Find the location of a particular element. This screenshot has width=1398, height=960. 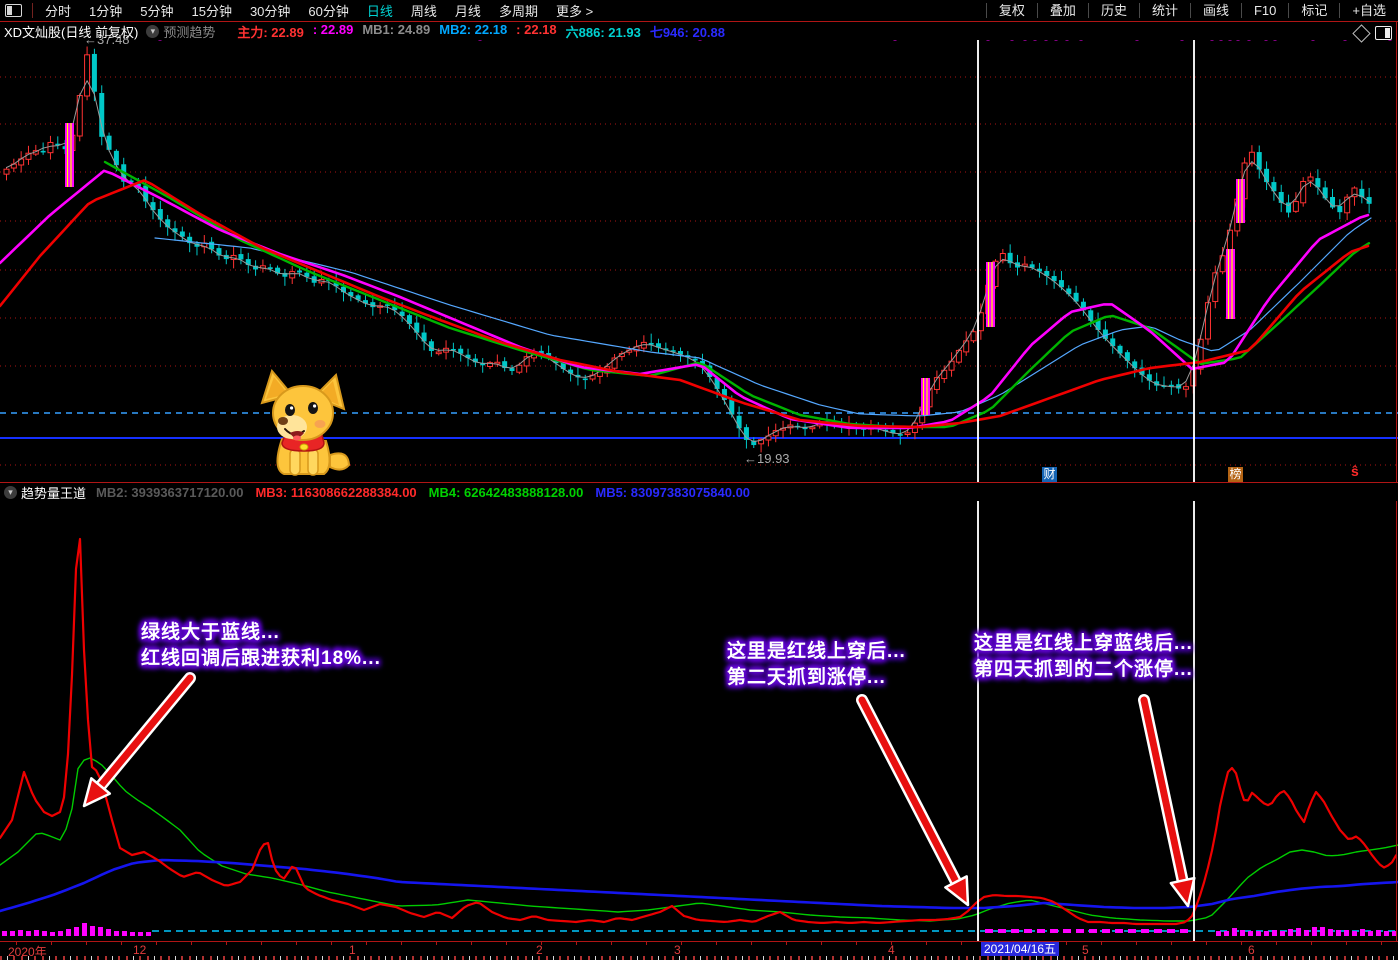

dog-mascot is located at coordinates (302, 423).